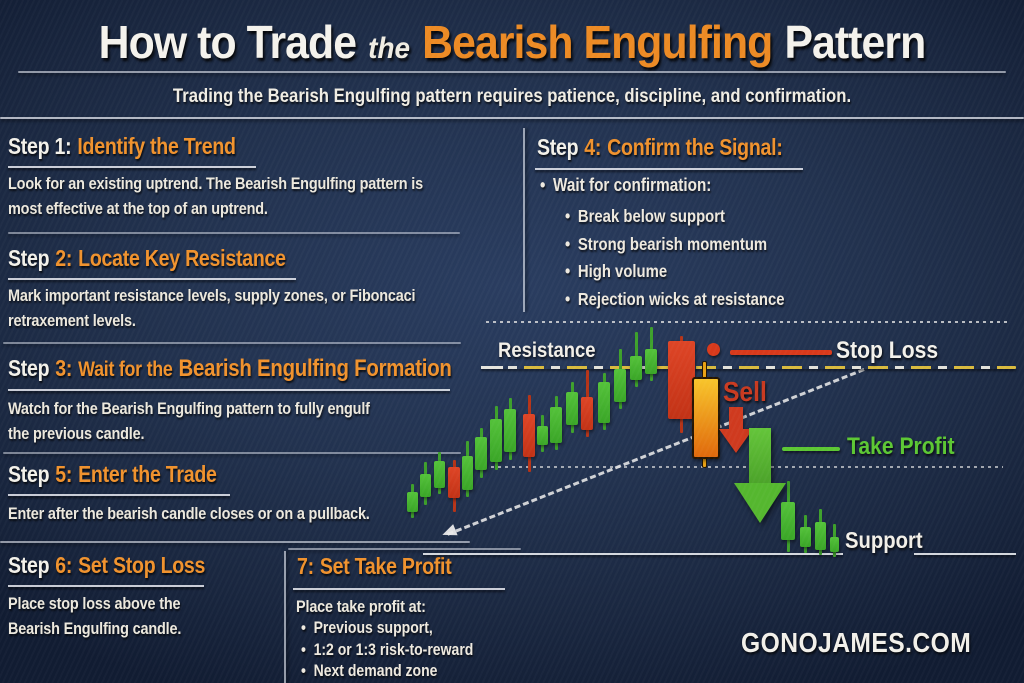 The width and height of the screenshot is (1024, 683). I want to click on step-4-title: Confirm the Signal:, so click(695, 147).